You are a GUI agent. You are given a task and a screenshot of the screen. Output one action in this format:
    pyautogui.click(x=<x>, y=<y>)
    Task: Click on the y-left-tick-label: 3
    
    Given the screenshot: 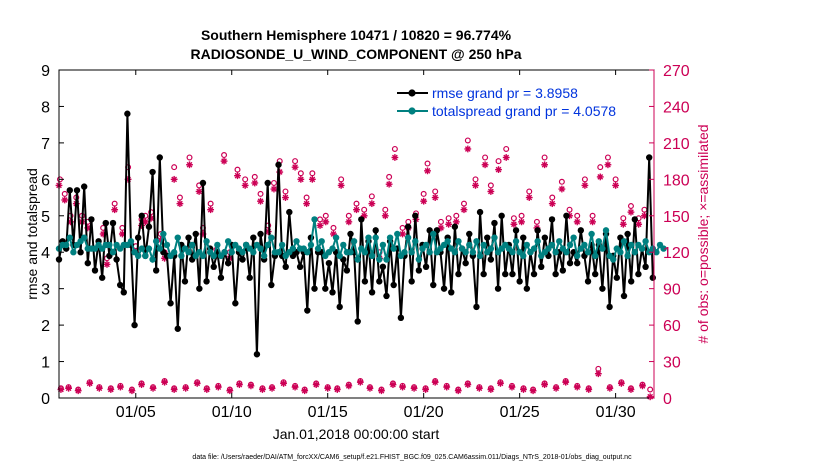 What is the action you would take?
    pyautogui.click(x=45, y=290)
    